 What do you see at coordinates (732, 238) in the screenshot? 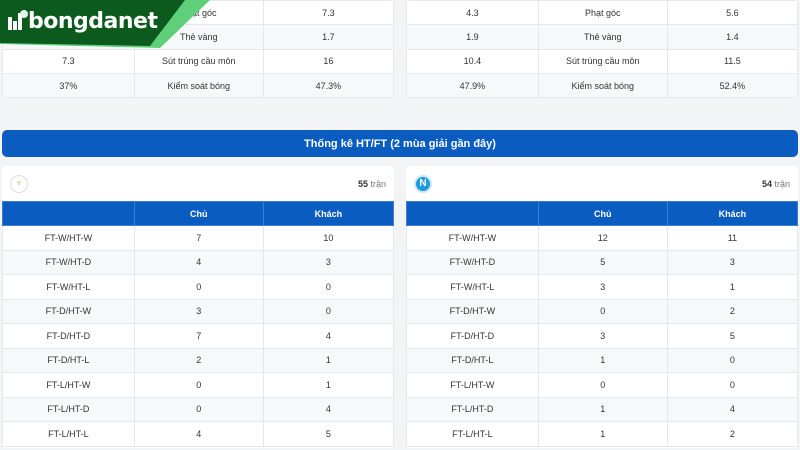
I see `away-count: 11` at bounding box center [732, 238].